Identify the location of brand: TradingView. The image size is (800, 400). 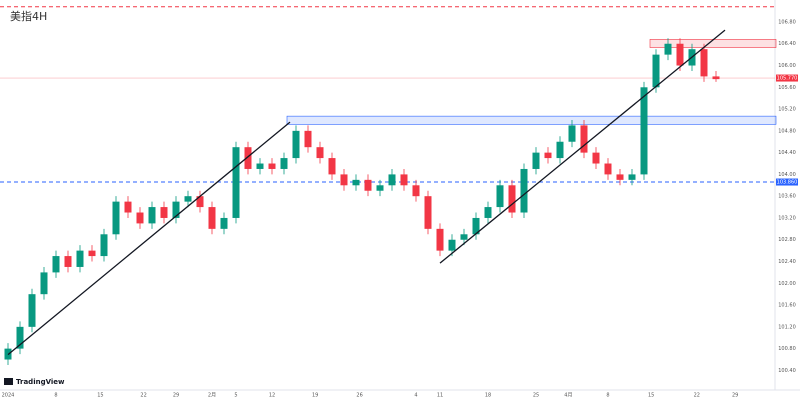
(40, 382).